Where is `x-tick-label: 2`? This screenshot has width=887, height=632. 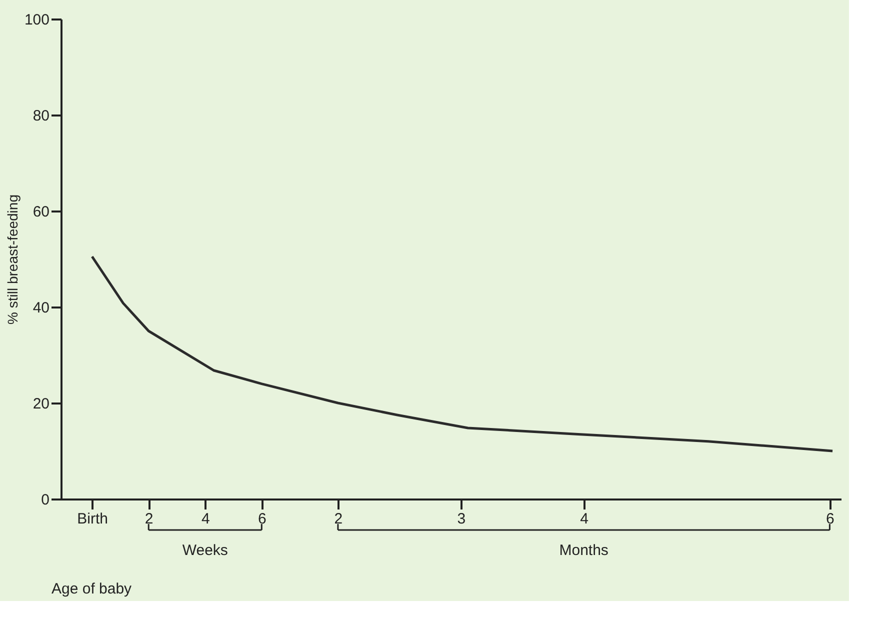
x-tick-label: 2 is located at coordinates (149, 519).